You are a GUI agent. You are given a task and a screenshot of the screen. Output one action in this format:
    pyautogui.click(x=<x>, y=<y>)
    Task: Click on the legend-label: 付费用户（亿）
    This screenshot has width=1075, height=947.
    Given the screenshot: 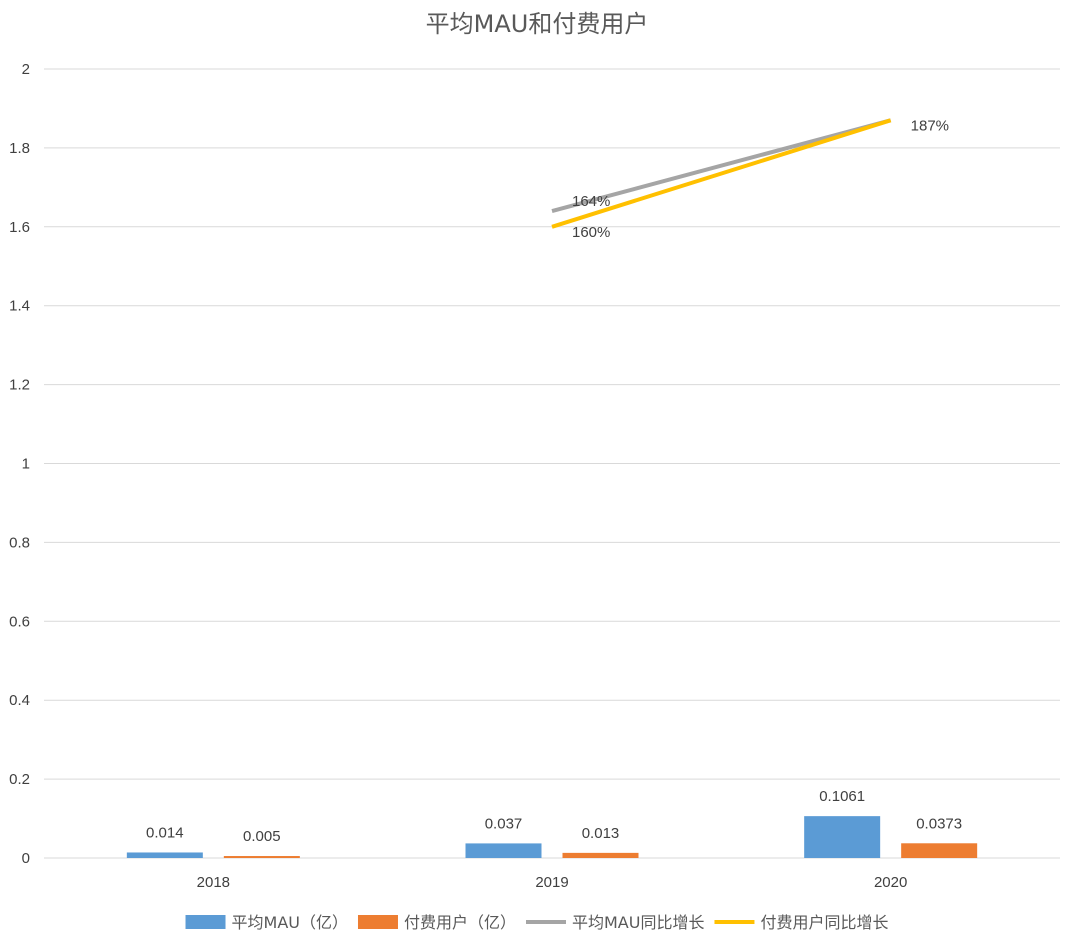 What is the action you would take?
    pyautogui.click(x=460, y=922)
    